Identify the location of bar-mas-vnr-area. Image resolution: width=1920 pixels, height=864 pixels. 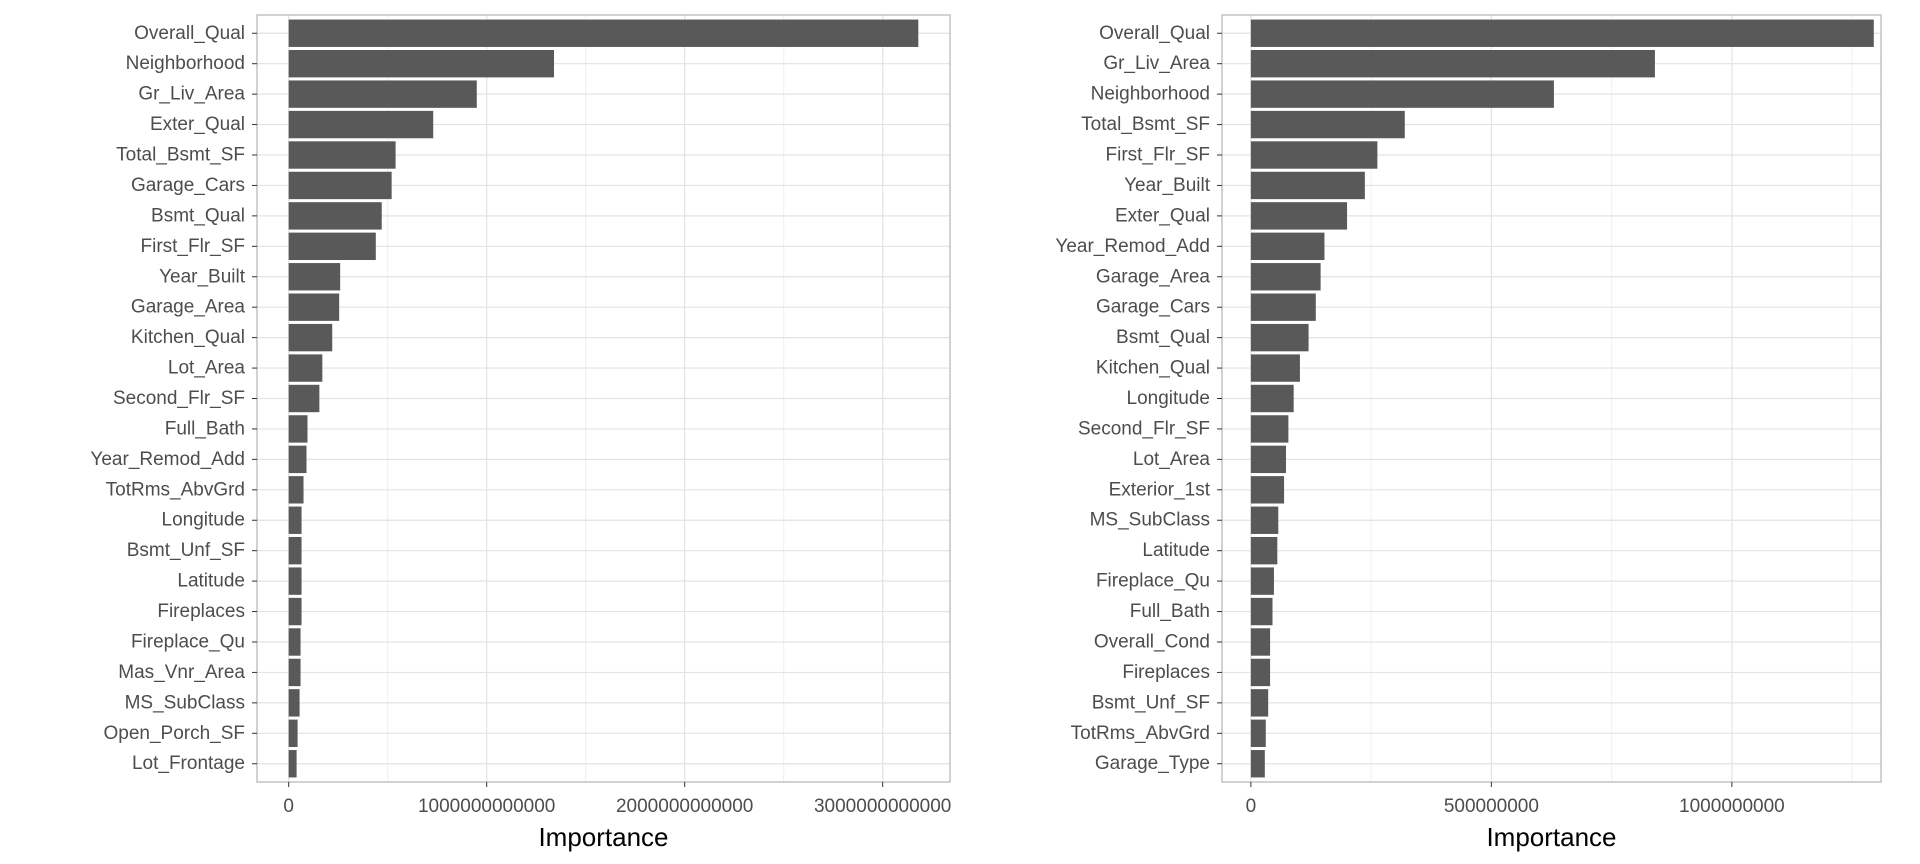
(294, 672).